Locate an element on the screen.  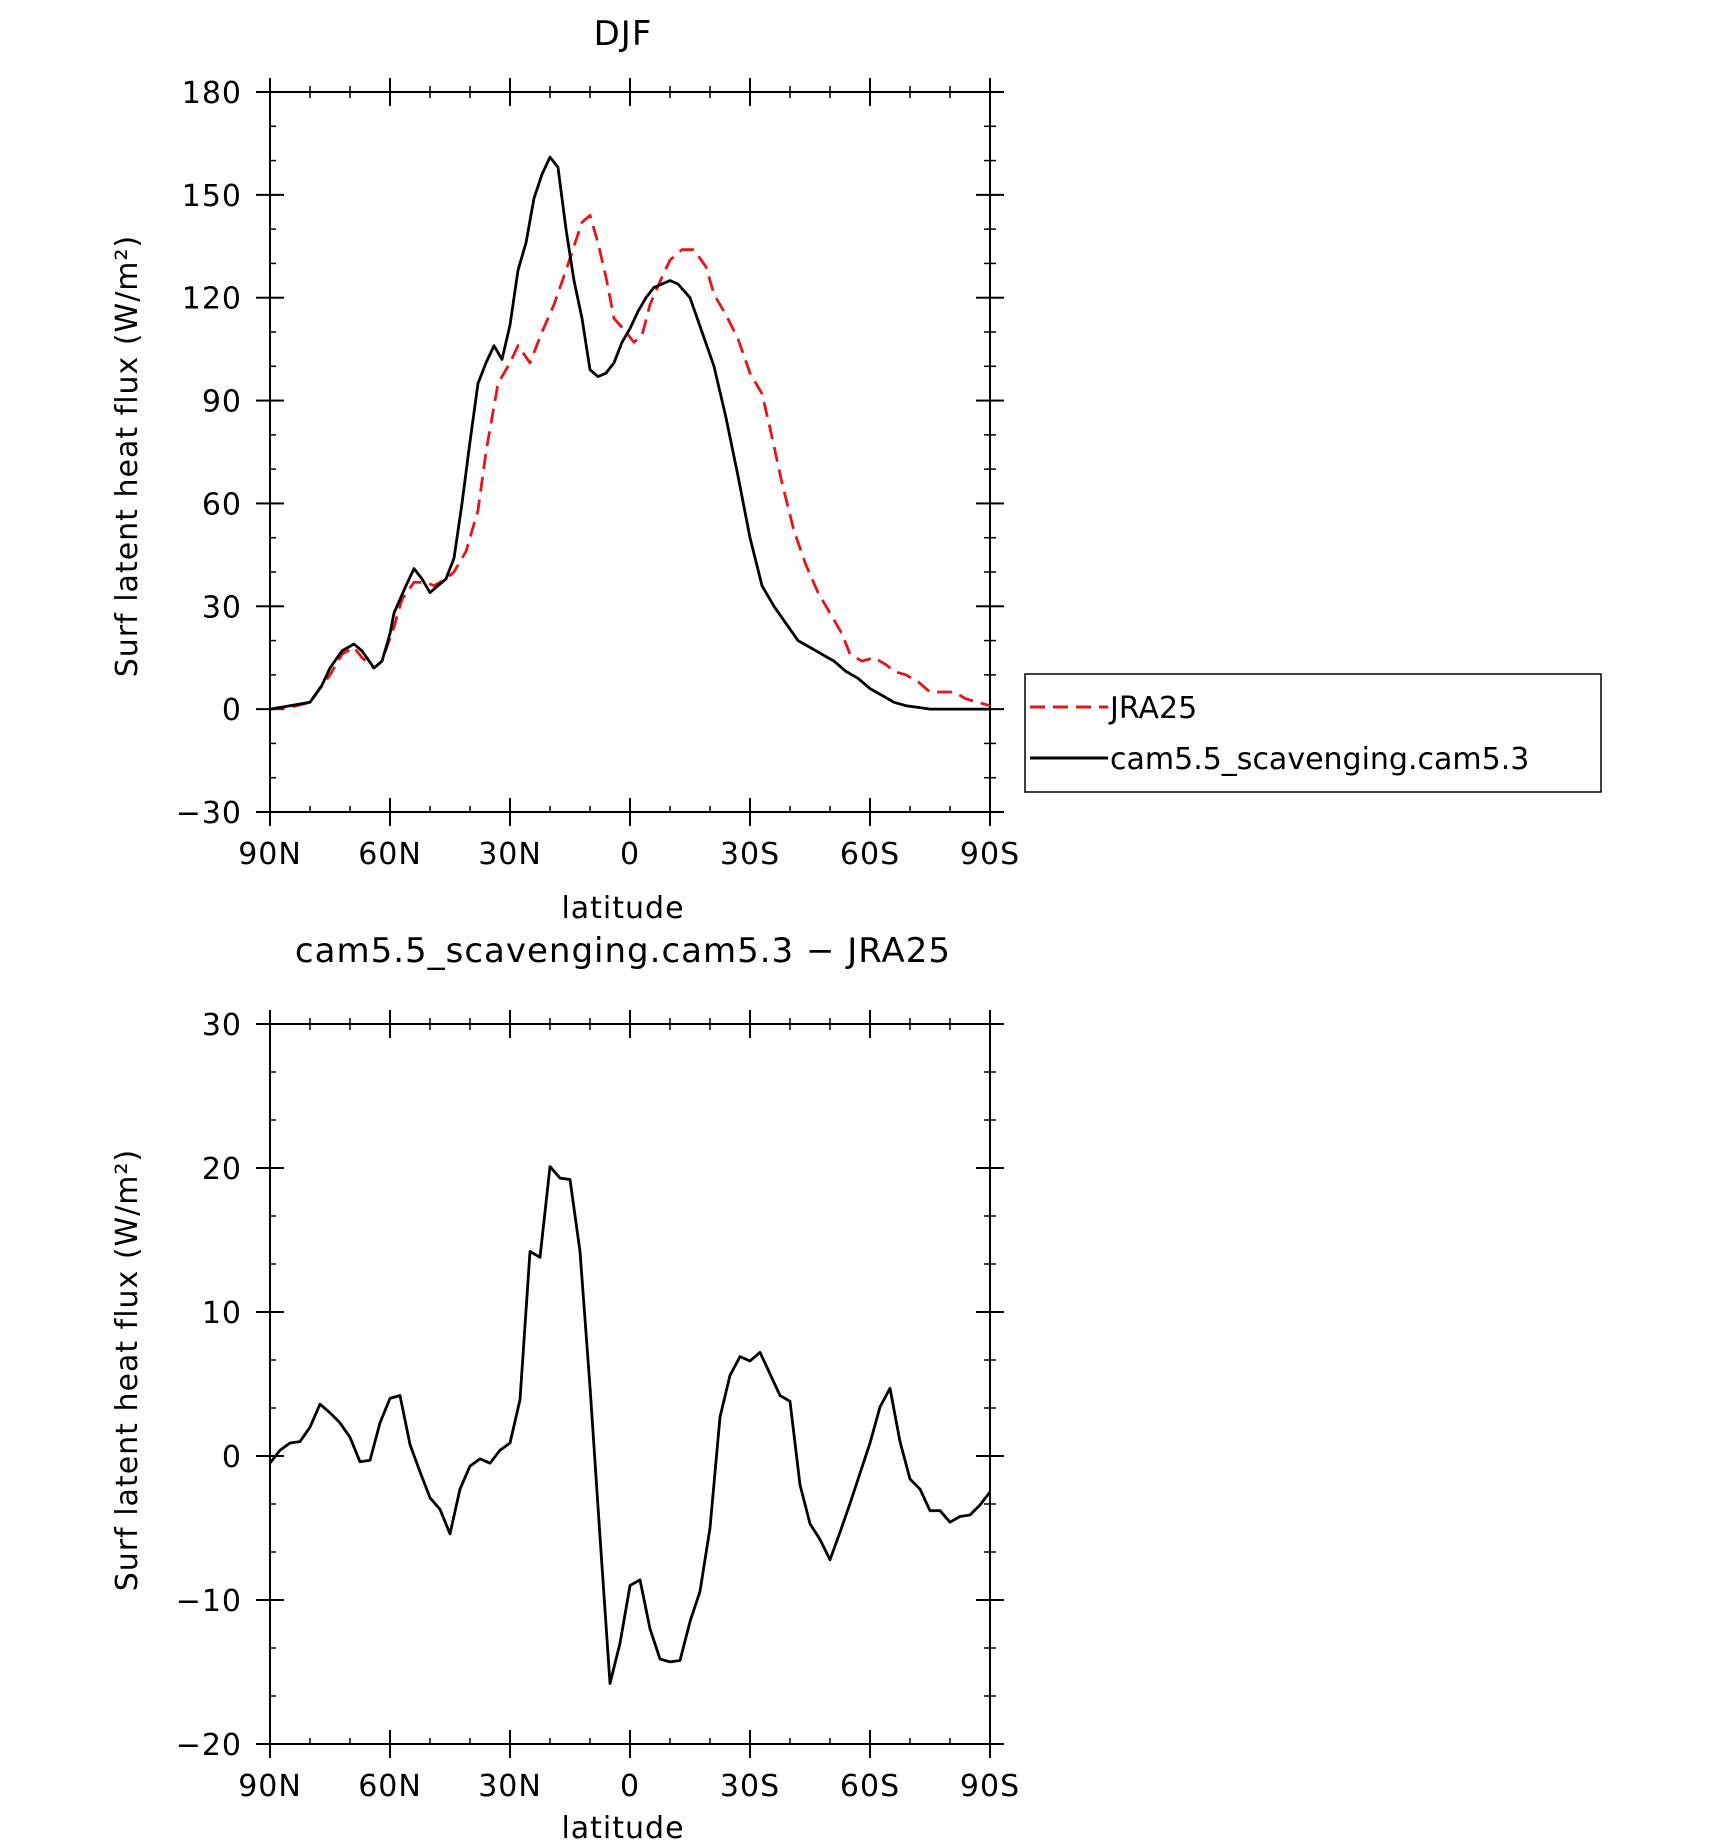
top-y-tick-label: 60 is located at coordinates (222, 504).